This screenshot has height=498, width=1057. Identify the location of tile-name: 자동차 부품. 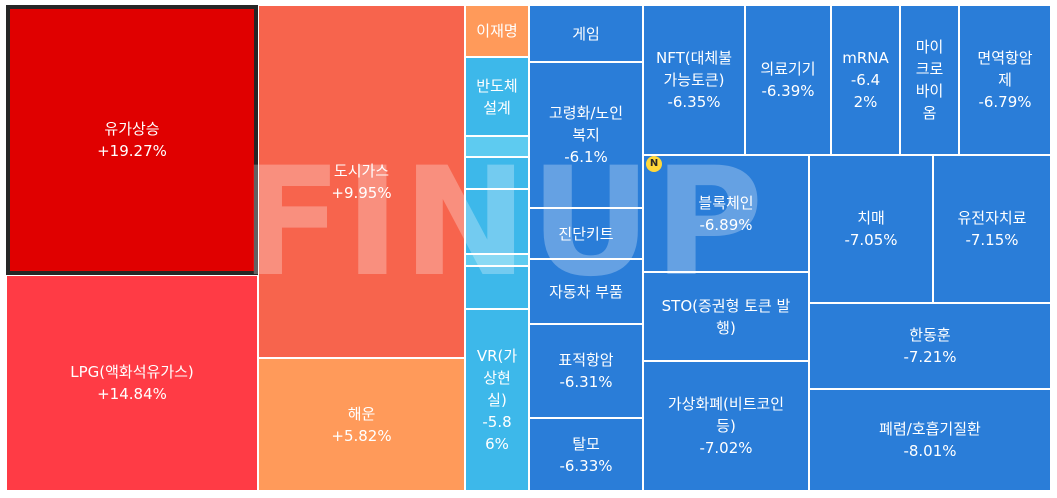
(586, 291).